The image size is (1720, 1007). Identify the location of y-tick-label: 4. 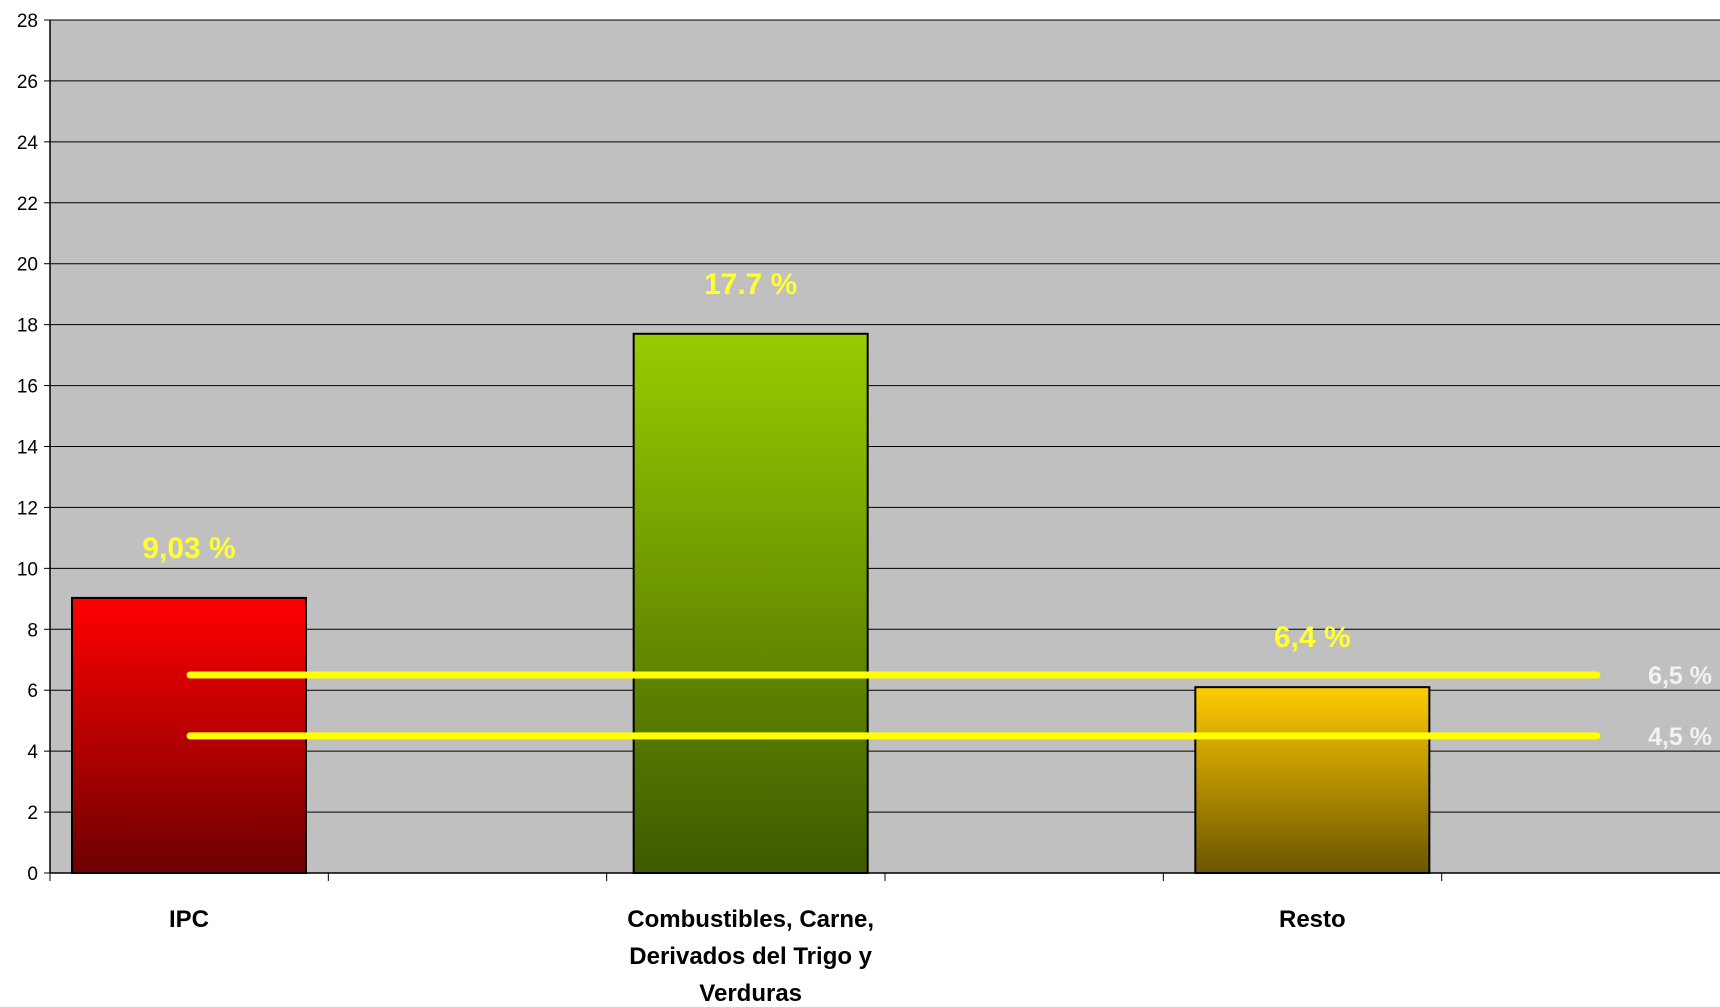
(32, 752).